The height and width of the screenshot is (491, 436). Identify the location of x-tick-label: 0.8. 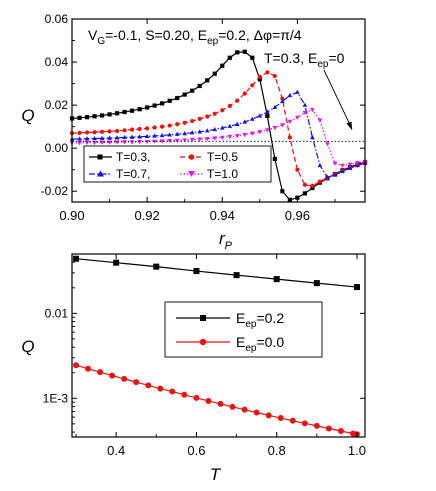
(277, 450).